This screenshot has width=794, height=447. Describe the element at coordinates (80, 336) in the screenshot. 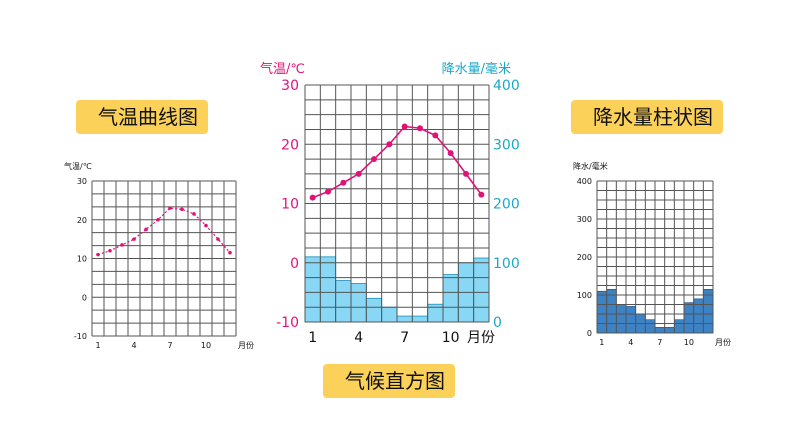

I see `y-tick-label: -10` at that location.